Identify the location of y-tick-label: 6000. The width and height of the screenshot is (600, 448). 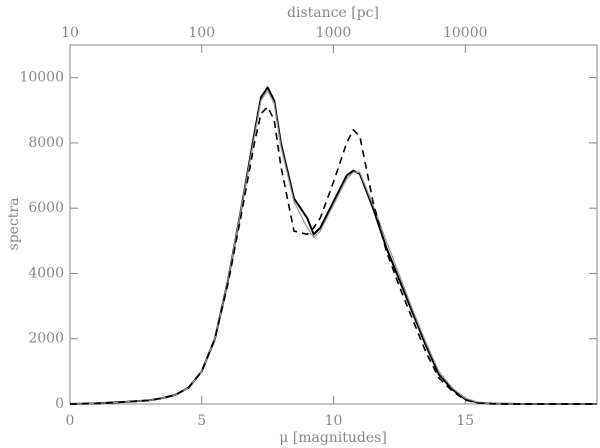
(46, 208).